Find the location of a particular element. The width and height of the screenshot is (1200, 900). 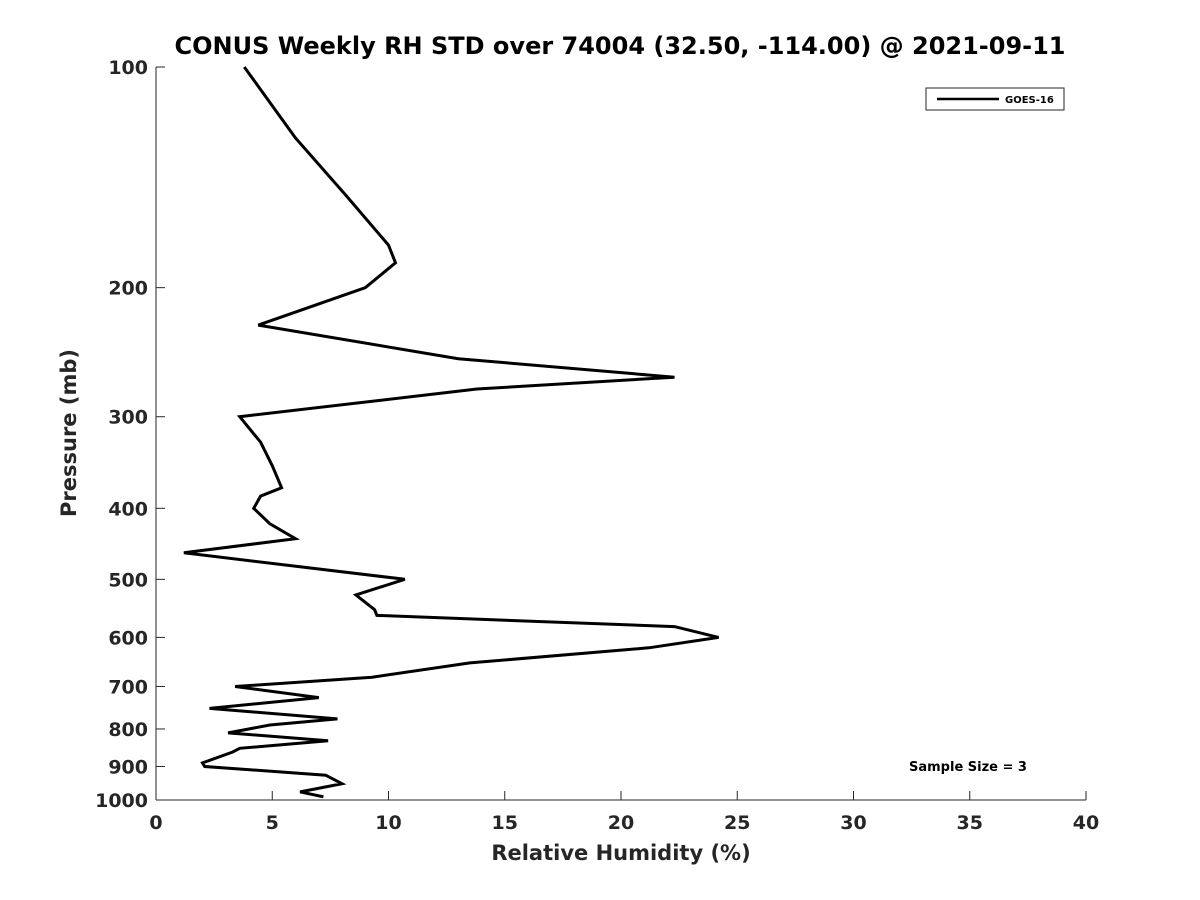

x-tick-label: 20 is located at coordinates (621, 823).